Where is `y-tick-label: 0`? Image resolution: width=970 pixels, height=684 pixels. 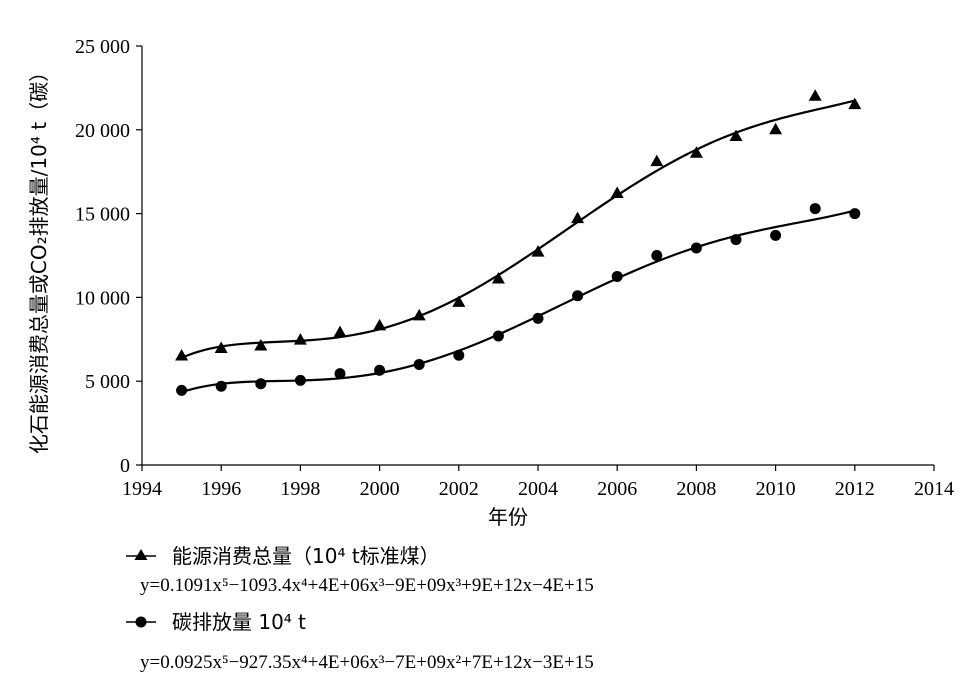 y-tick-label: 0 is located at coordinates (125, 466).